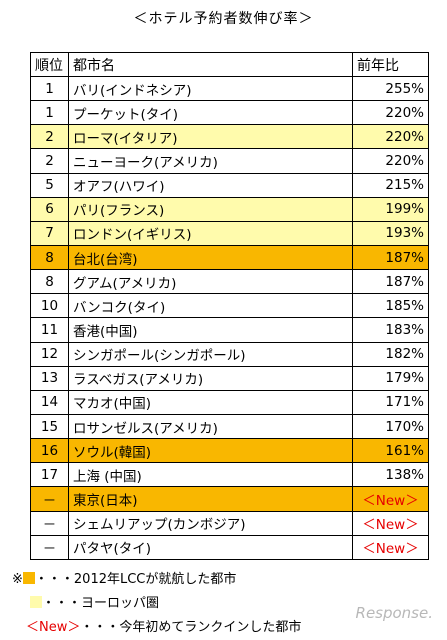 This screenshot has height=640, width=447. I want to click on city-cell: バンコク(タイ), so click(210, 306).